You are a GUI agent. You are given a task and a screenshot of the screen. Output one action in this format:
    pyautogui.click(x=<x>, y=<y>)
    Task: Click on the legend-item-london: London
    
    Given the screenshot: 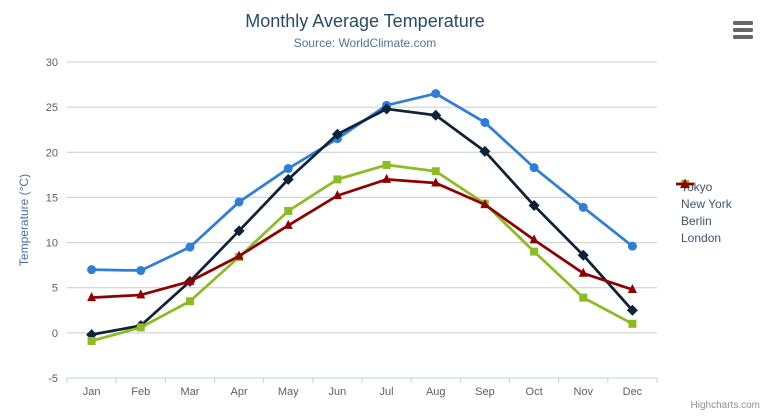 What is the action you would take?
    pyautogui.click(x=704, y=212)
    